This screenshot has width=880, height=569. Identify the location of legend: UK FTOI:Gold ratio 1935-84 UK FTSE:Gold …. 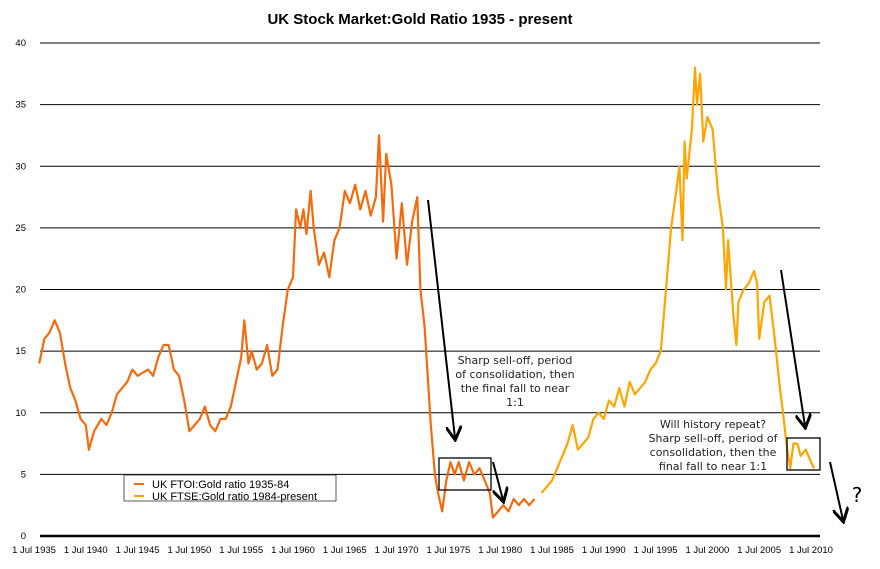
(230, 488).